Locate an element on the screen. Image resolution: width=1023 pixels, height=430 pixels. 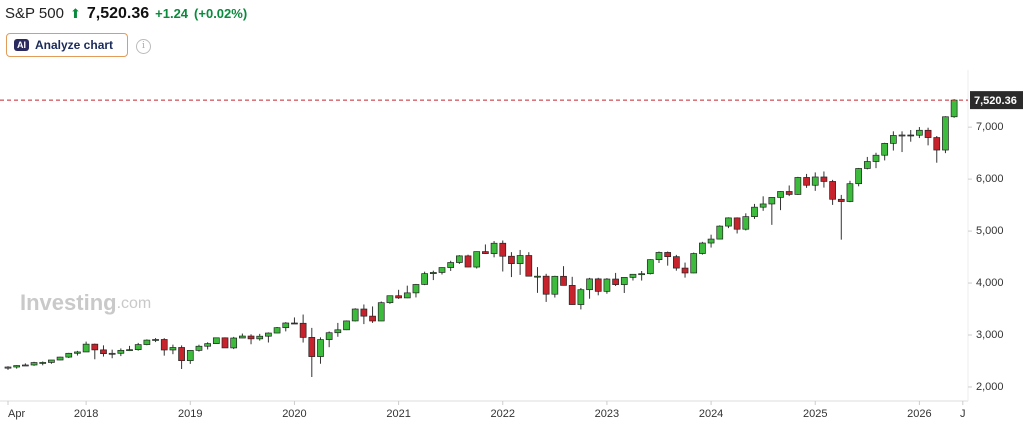
y-tick-label: 7,000 is located at coordinates (990, 127).